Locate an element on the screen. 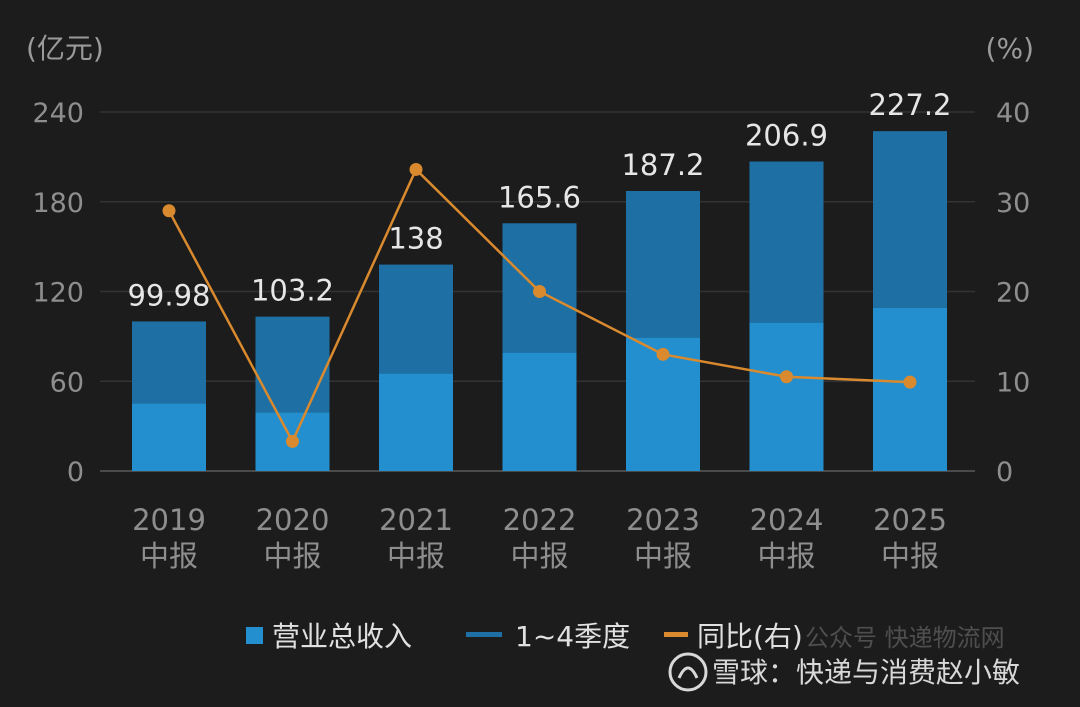  legend-swatch-quarters is located at coordinates (484, 634).